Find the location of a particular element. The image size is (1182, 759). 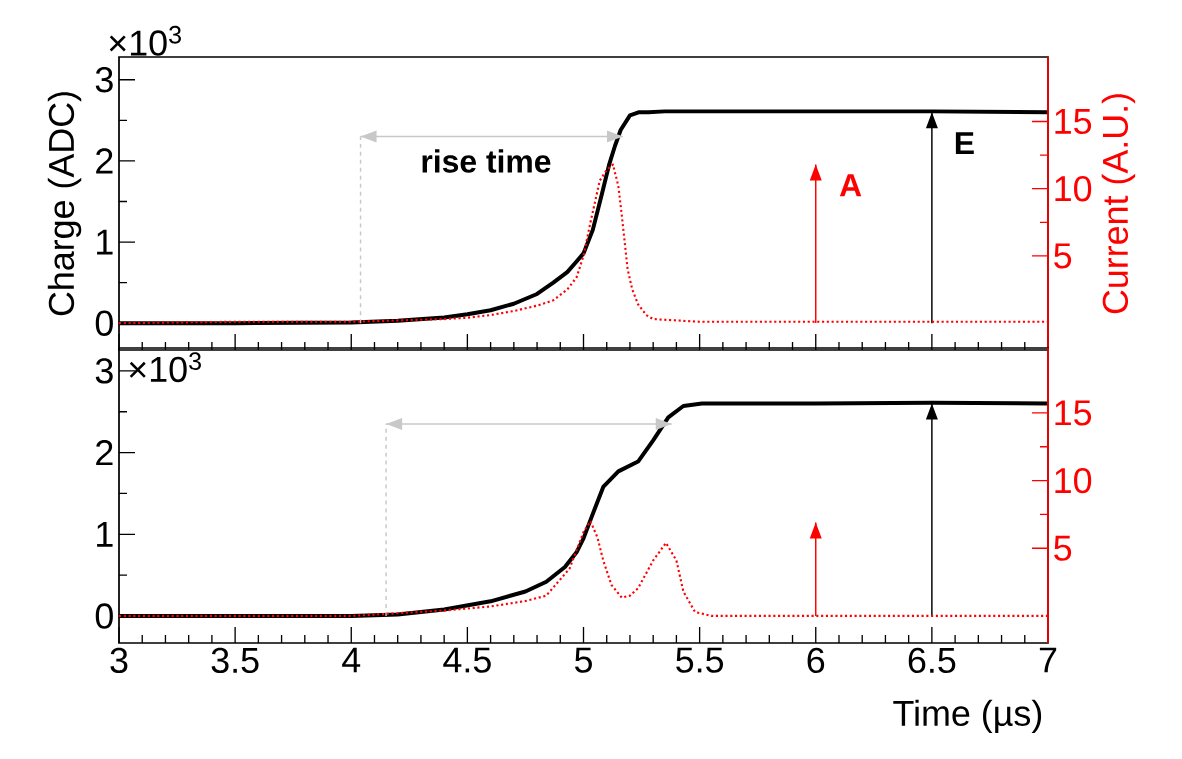

x-tick-label: 3.5 is located at coordinates (235, 660).